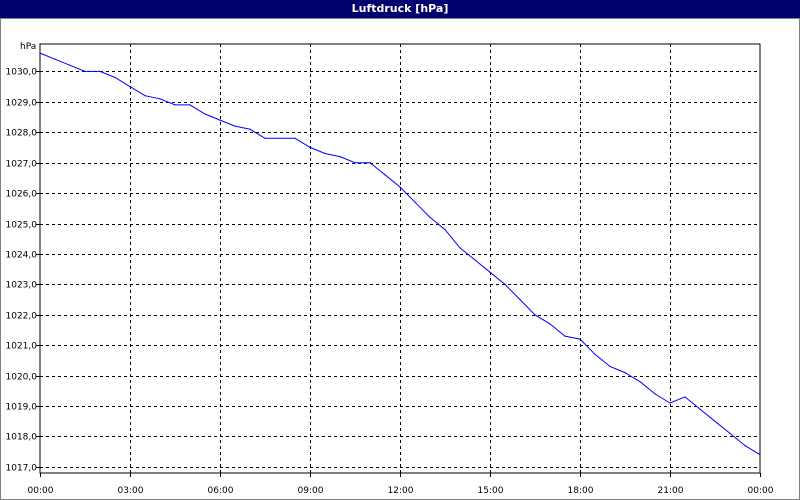 The height and width of the screenshot is (500, 800). What do you see at coordinates (491, 491) in the screenshot?
I see `x-tick-time-label: 15:00` at bounding box center [491, 491].